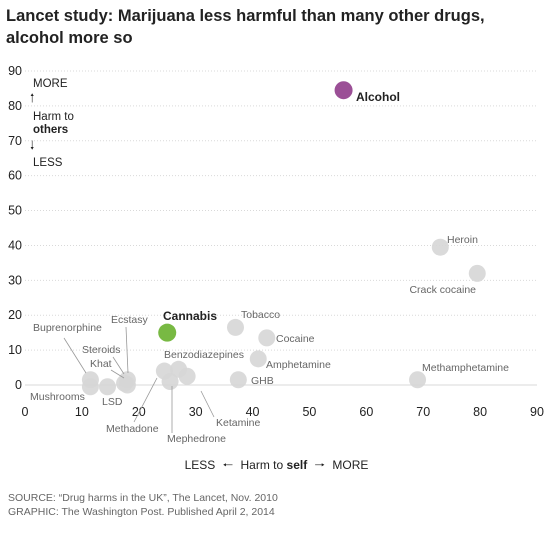 Image resolution: width=553 pixels, height=533 pixels. What do you see at coordinates (15, 211) in the screenshot?
I see `y-tick-label-50: 50` at bounding box center [15, 211].